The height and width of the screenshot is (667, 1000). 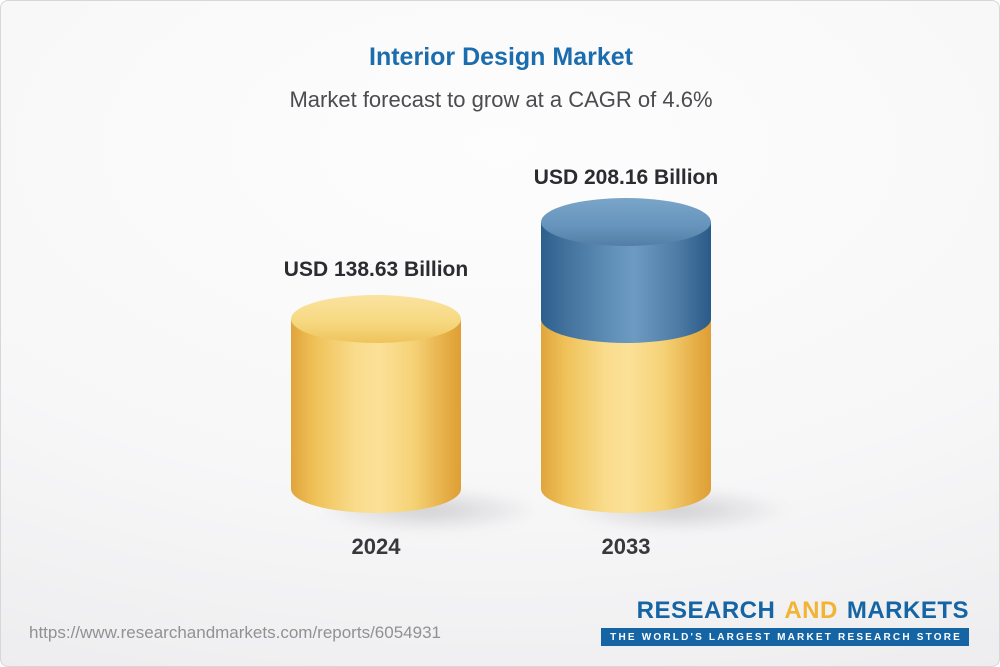 I want to click on bar-cylinder-2033-growth-segment, so click(x=626, y=270).